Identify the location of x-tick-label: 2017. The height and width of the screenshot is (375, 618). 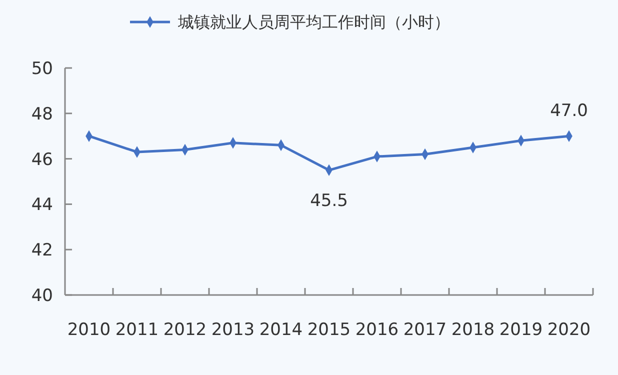
(425, 330).